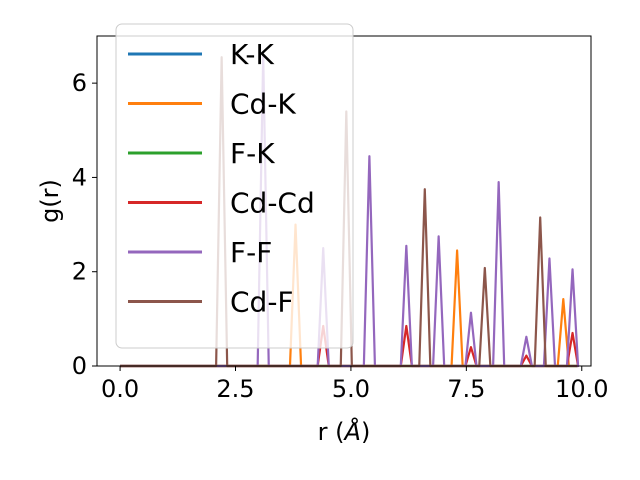 The image size is (640, 480). Describe the element at coordinates (262, 302) in the screenshot. I see `legend-label-cd-f: Cd-F` at that location.